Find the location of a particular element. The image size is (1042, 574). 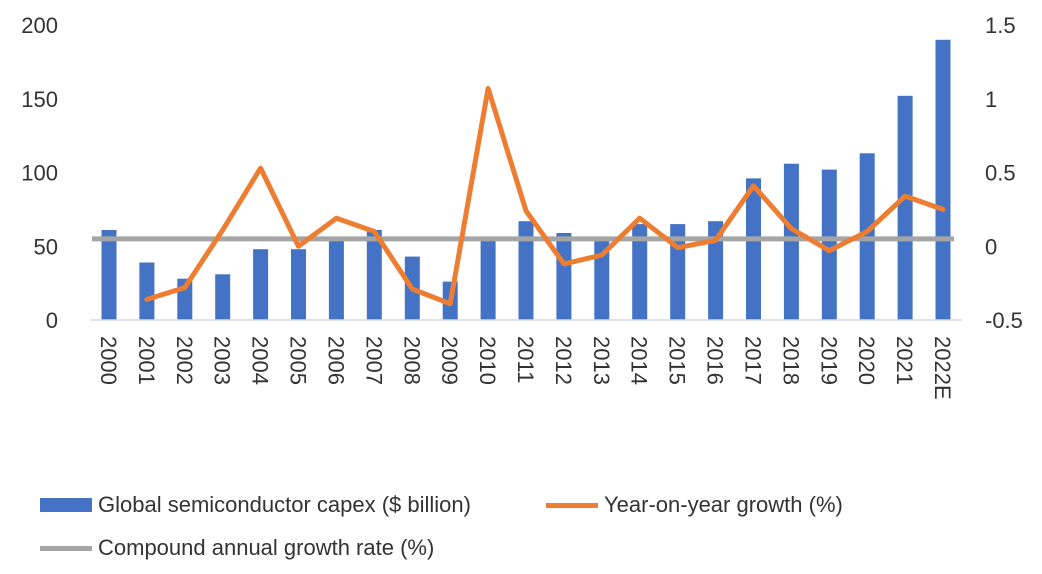

bar-2013 is located at coordinates (602, 280).